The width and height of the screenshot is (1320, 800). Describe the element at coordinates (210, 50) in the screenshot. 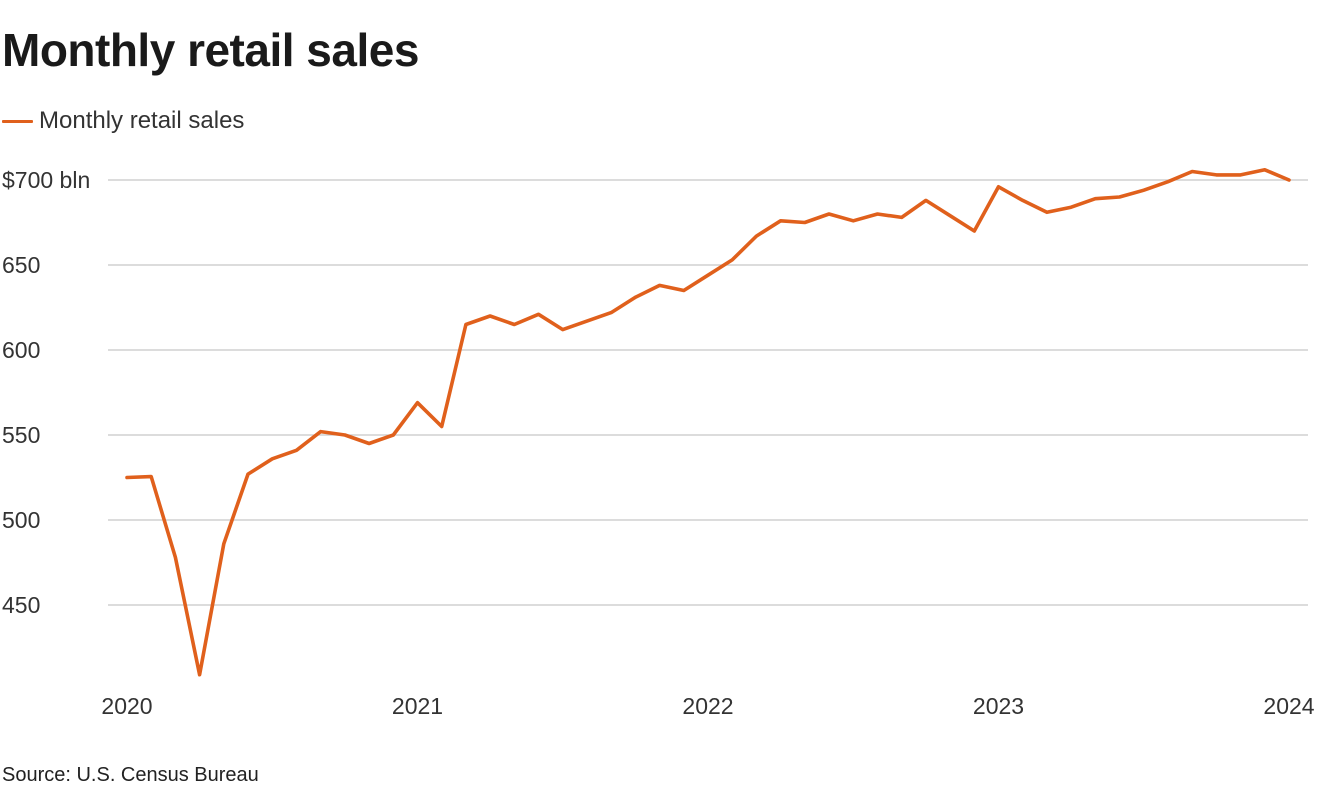

I see `chart-title: Monthly retail sales` at that location.